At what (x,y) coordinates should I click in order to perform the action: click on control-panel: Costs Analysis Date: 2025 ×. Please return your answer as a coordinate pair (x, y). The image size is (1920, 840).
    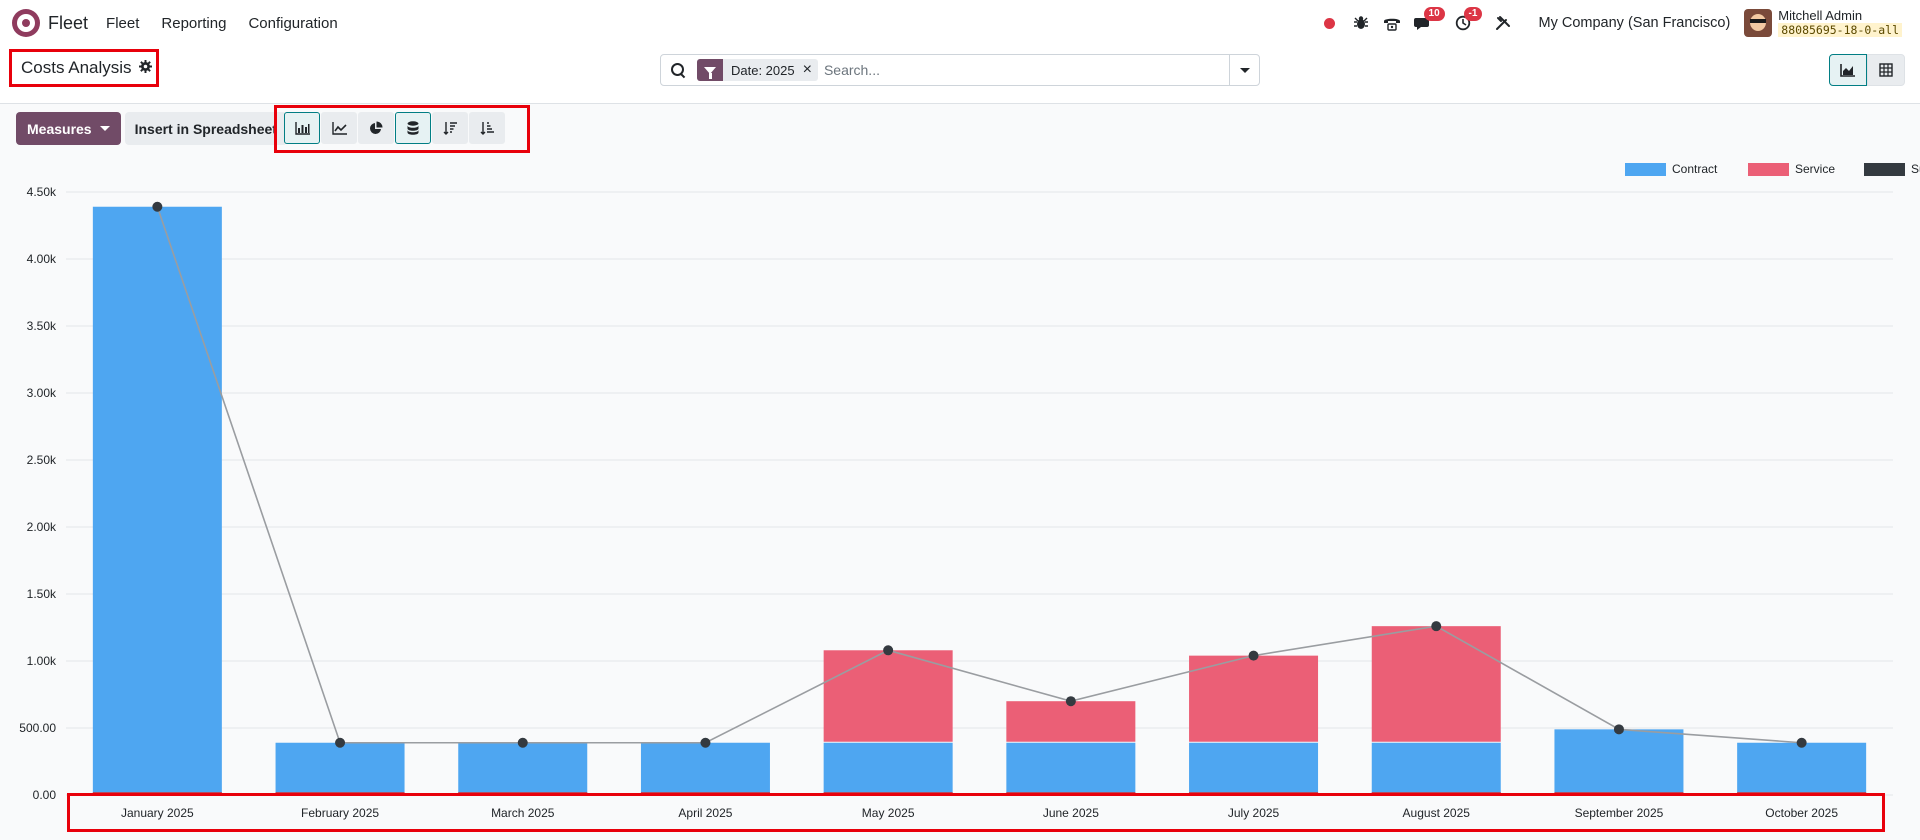
    Looking at the image, I should click on (960, 75).